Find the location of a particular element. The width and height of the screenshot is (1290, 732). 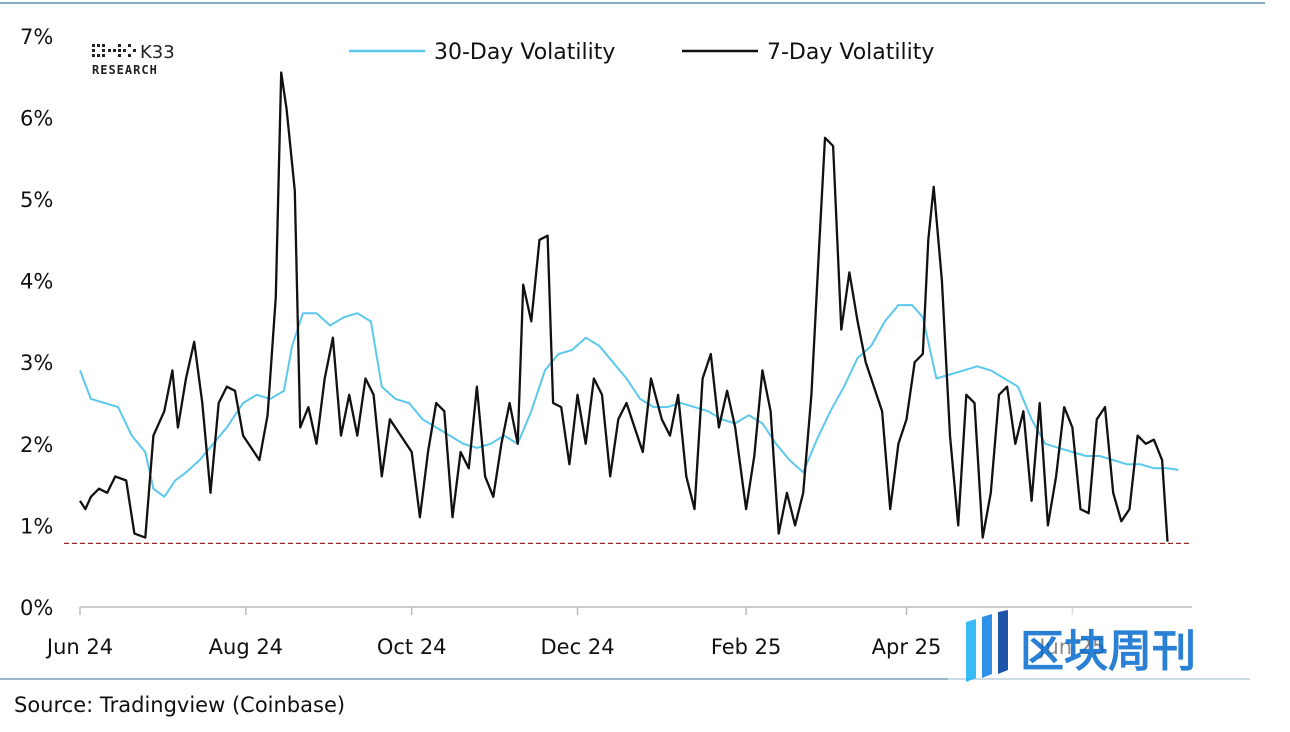

logo-subtext: RESEARCH is located at coordinates (125, 70).